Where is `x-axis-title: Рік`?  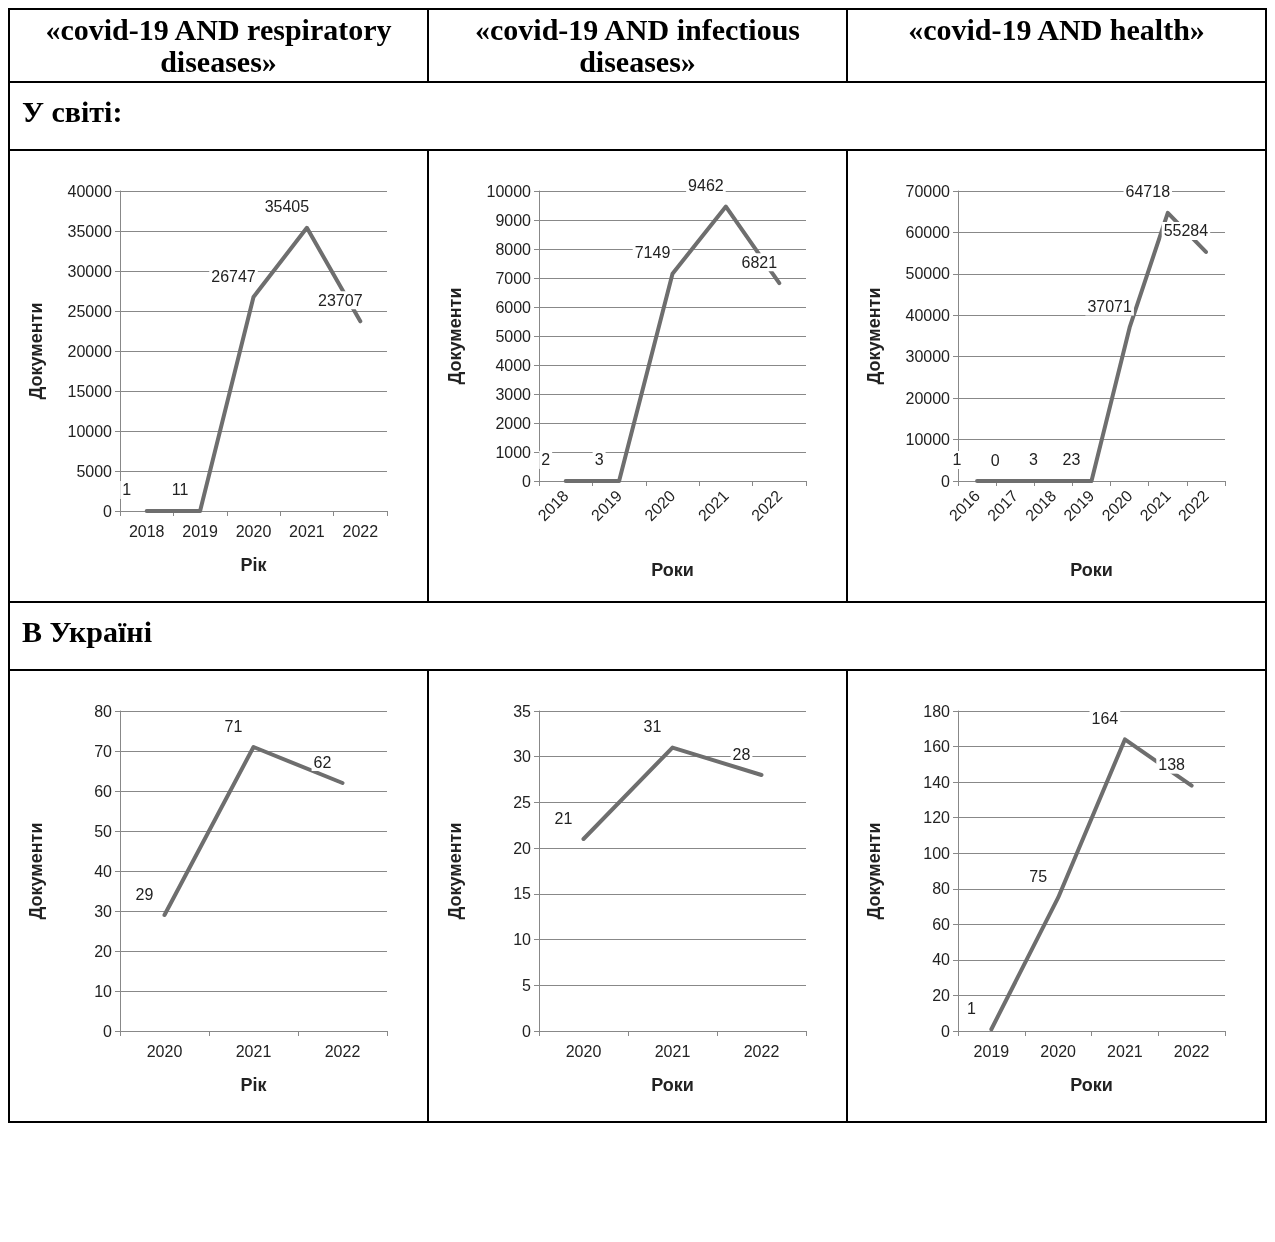
x-axis-title: Рік is located at coordinates (254, 565).